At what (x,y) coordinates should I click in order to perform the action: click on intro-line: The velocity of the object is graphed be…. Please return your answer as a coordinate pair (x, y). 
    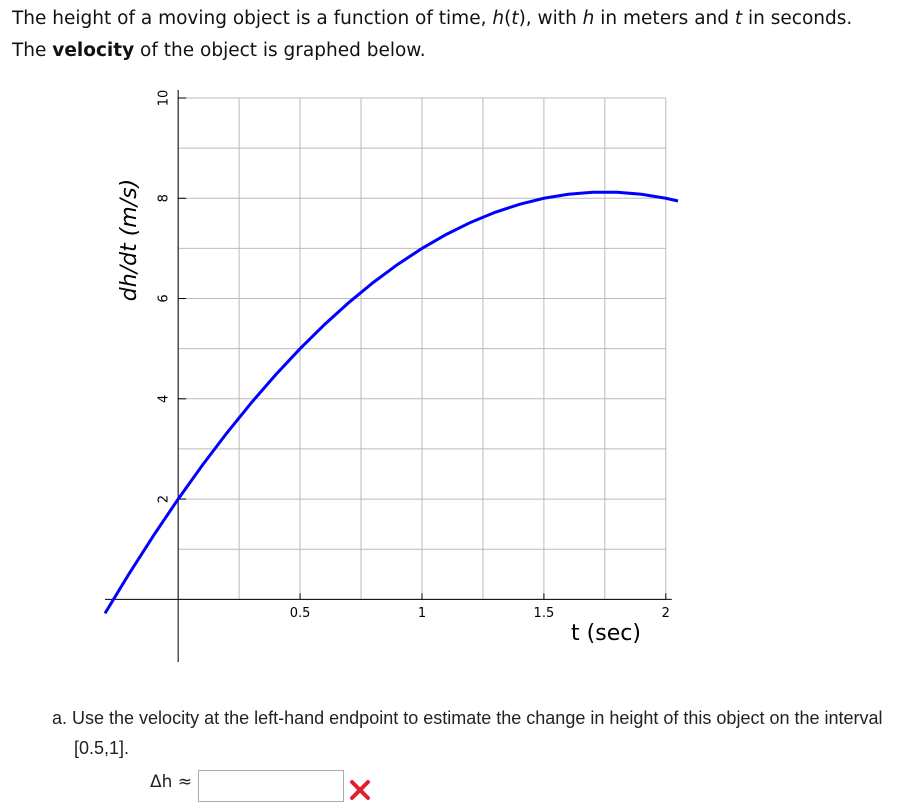
    Looking at the image, I should click on (219, 50).